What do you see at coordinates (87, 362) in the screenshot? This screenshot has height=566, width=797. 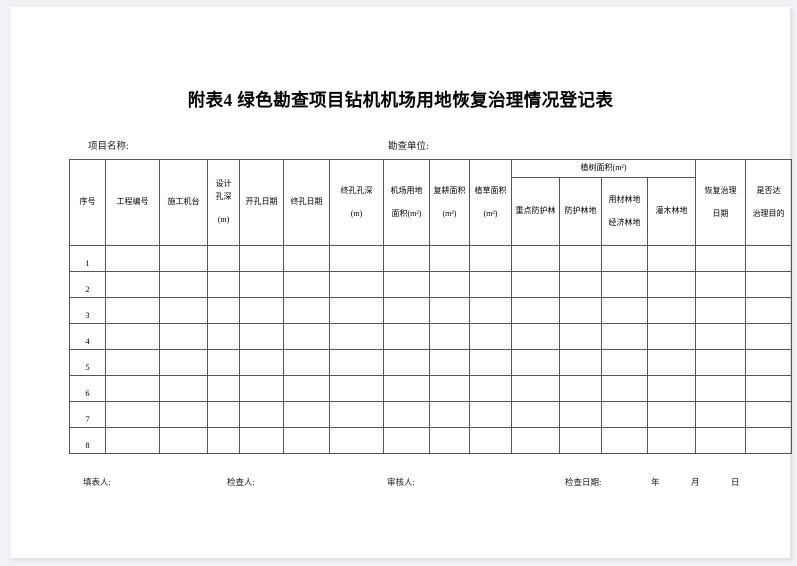 I see `row-index-cell: 5` at bounding box center [87, 362].